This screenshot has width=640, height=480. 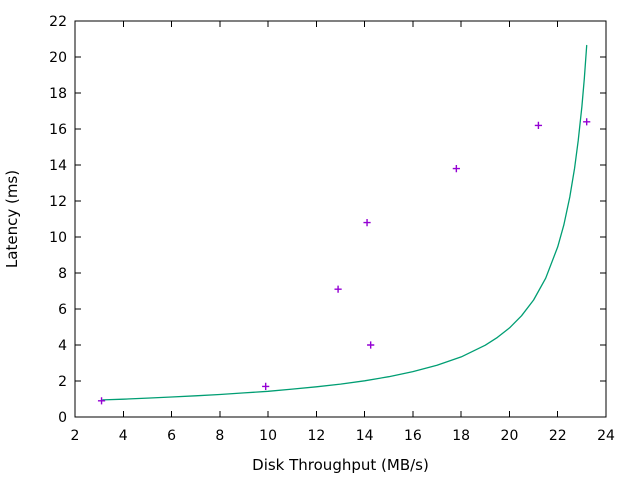 What do you see at coordinates (62, 346) in the screenshot?
I see `y-tick-label: 4` at bounding box center [62, 346].